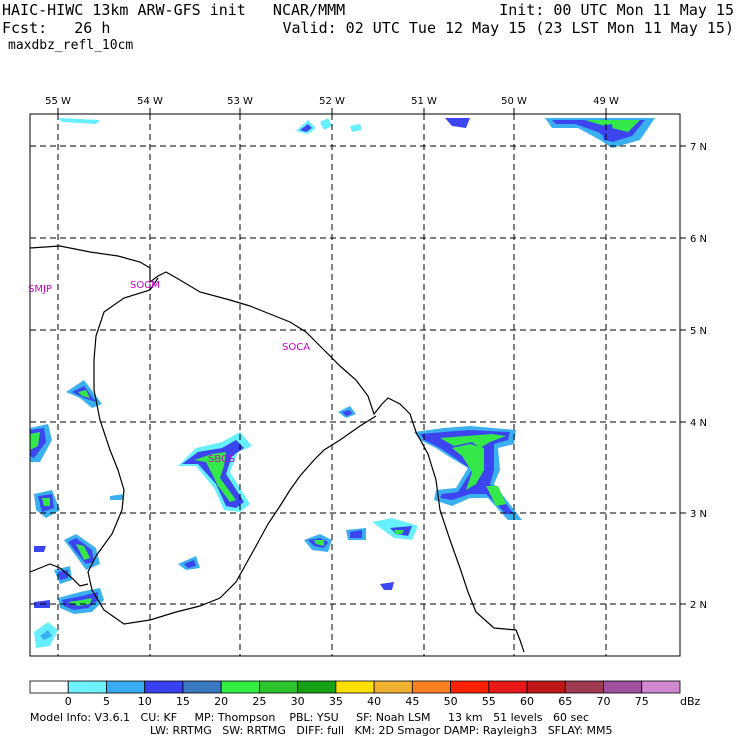 The width and height of the screenshot is (740, 740). Describe the element at coordinates (35, 441) in the screenshot. I see `echo-w-2-green` at that location.